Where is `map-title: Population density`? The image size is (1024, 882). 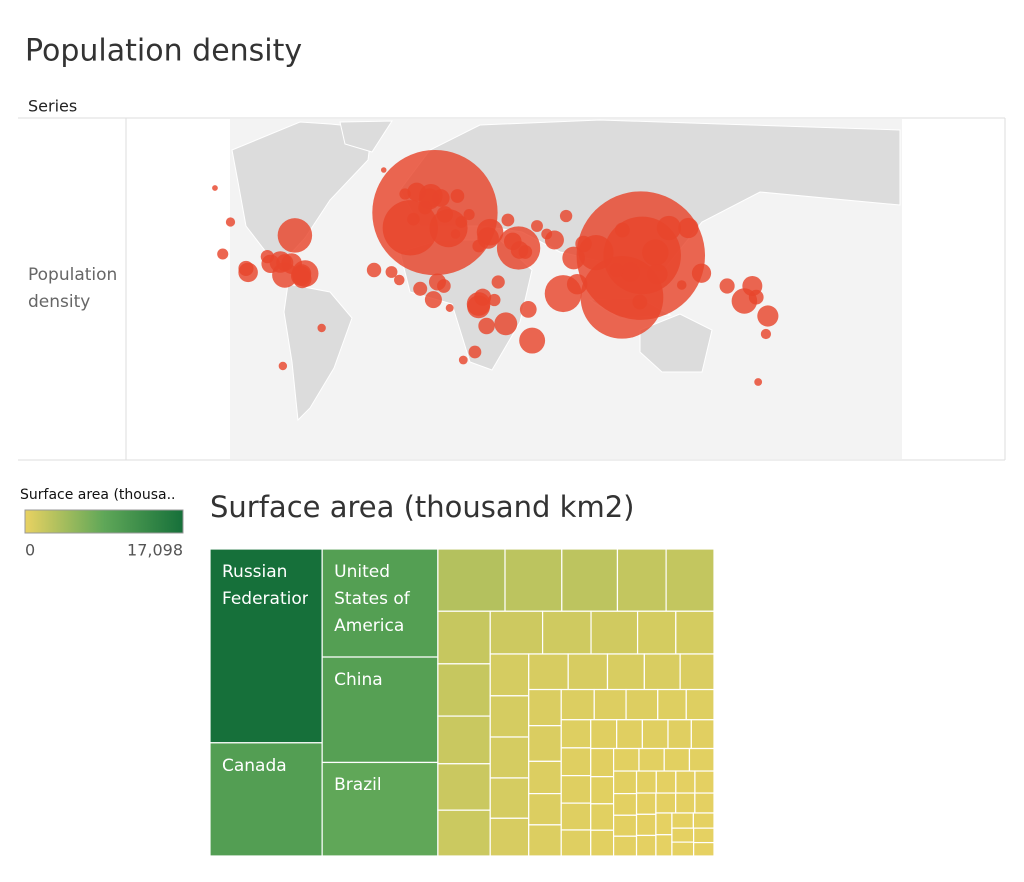
map-title: Population density is located at coordinates (163, 51).